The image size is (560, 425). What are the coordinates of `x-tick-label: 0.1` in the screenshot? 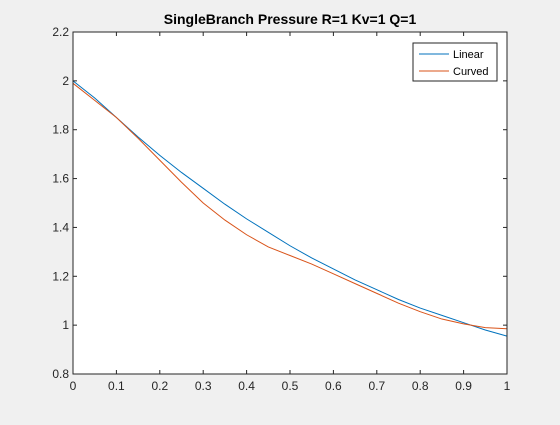 It's located at (116, 386).